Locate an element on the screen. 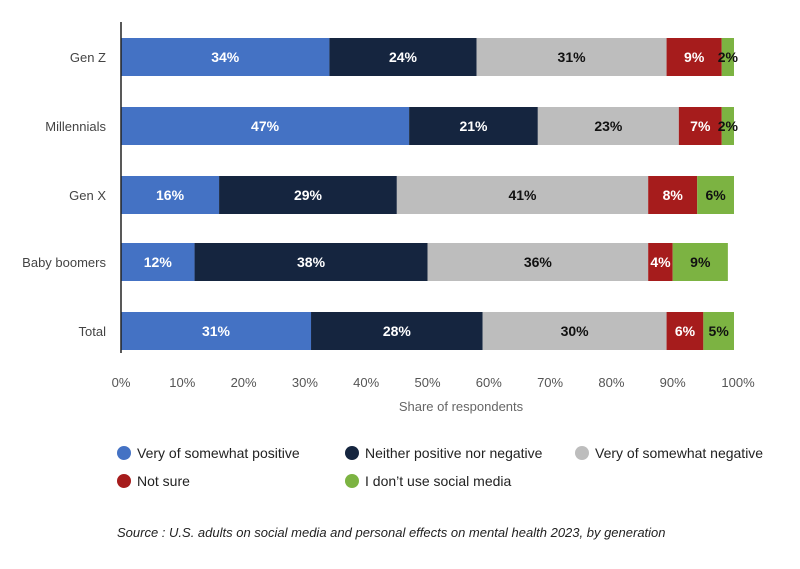 This screenshot has height=569, width=800. x-tick-label: 60% is located at coordinates (489, 382).